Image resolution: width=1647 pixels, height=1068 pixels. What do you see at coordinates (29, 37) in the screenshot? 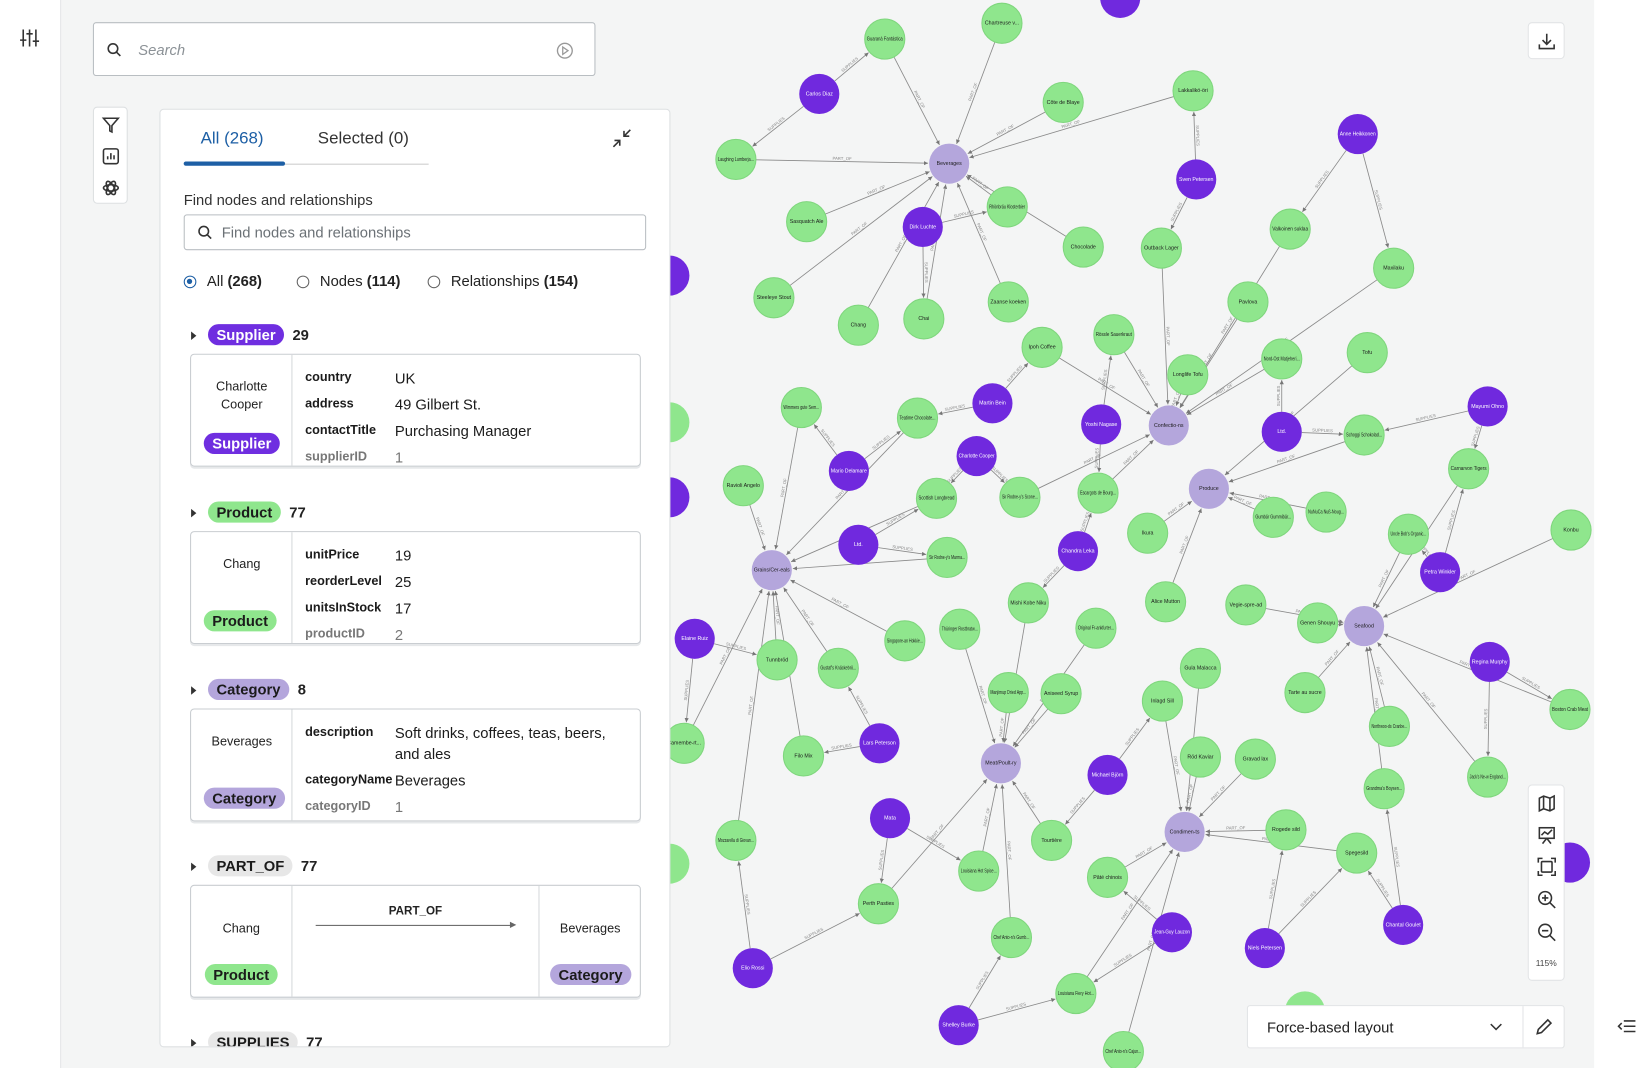
I see `settings-icon` at bounding box center [29, 37].